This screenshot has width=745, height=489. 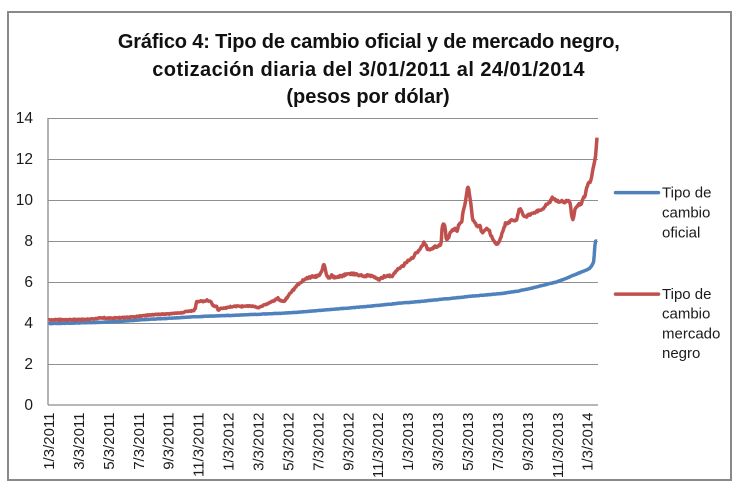 I want to click on svg-text: 1/3/2013, so click(x=408, y=442).